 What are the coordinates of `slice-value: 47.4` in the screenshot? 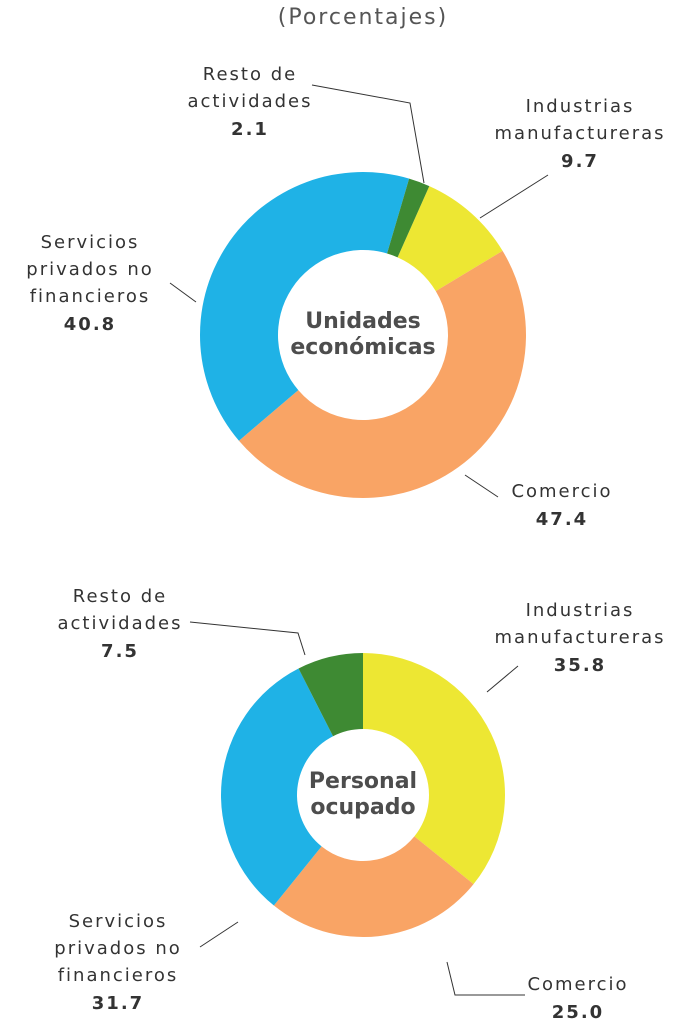 It's located at (562, 519).